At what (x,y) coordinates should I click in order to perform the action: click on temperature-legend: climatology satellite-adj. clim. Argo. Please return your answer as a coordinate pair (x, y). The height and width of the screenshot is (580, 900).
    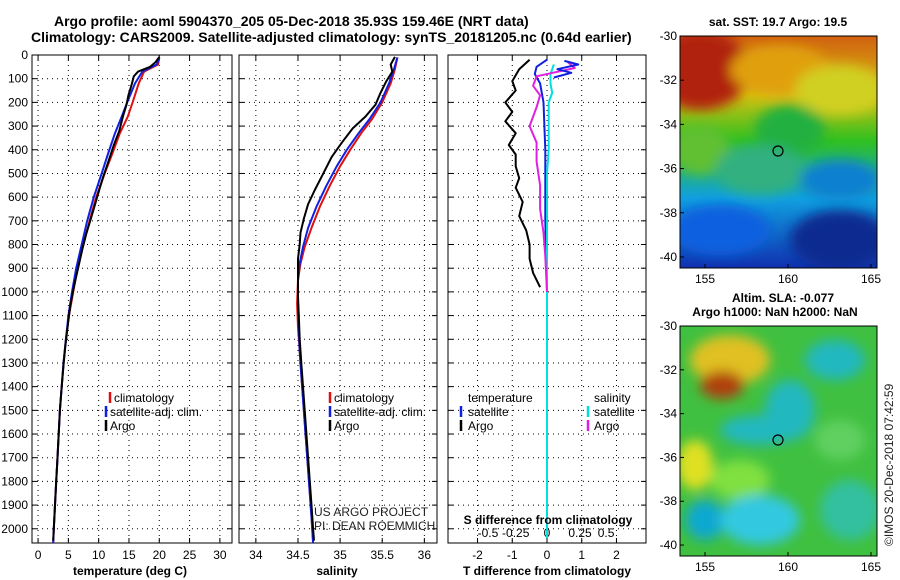
    Looking at the image, I should click on (153, 412).